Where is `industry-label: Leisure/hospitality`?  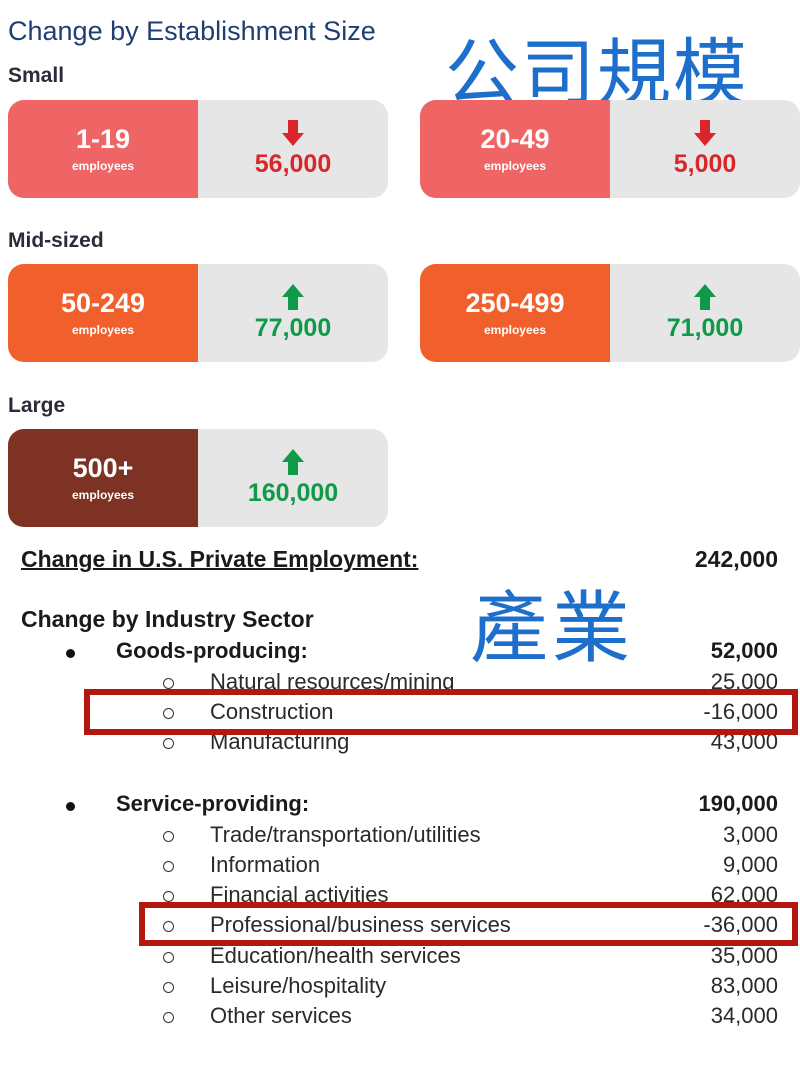
industry-label: Leisure/hospitality is located at coordinates (298, 985).